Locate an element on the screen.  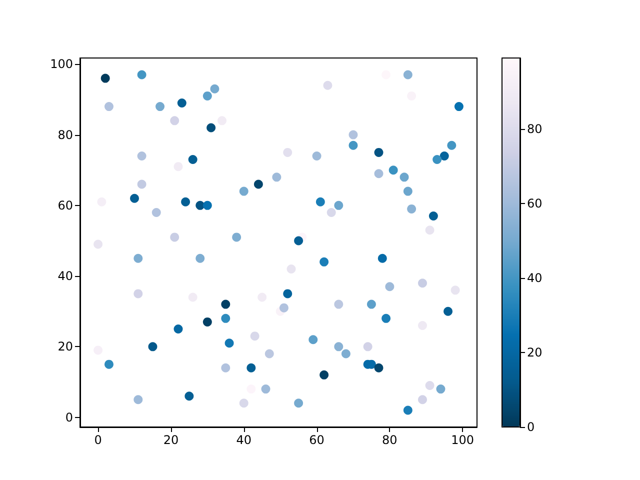
y-tick-label: 40 is located at coordinates (65, 276).